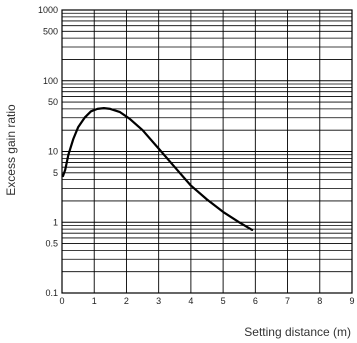  Describe the element at coordinates (11, 150) in the screenshot. I see `y-axis-label: Excess gain ratio` at that location.